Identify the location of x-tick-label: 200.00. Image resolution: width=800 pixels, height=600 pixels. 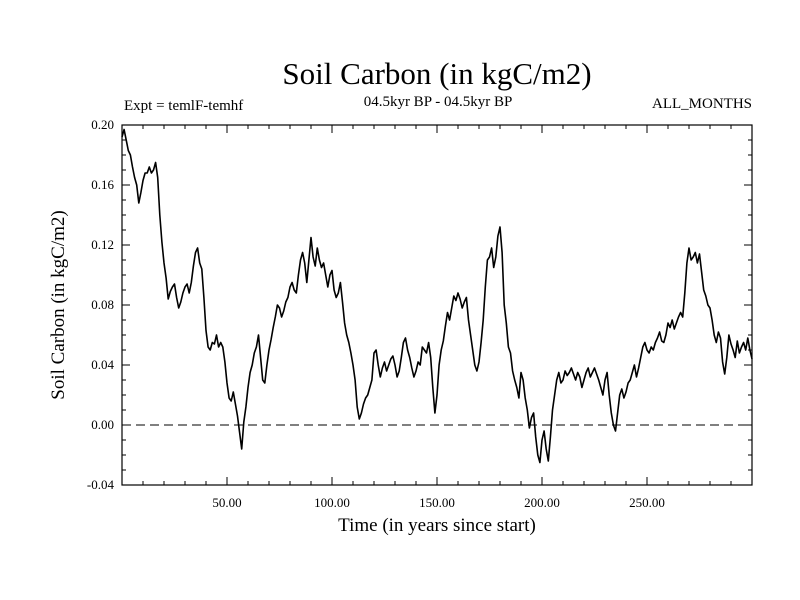
(542, 502).